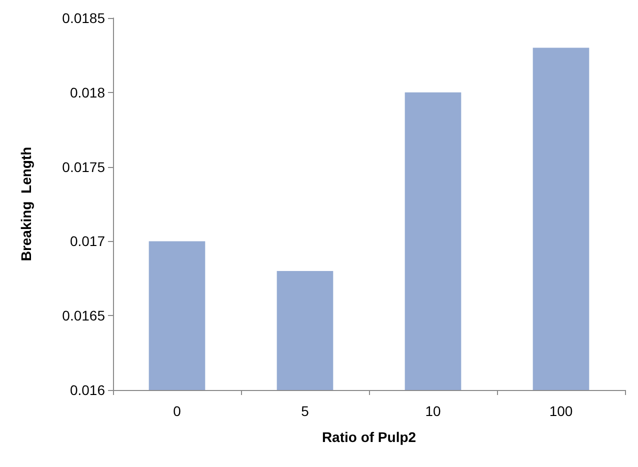  What do you see at coordinates (88, 92) in the screenshot?
I see `y-tick-label: 0.018` at bounding box center [88, 92].